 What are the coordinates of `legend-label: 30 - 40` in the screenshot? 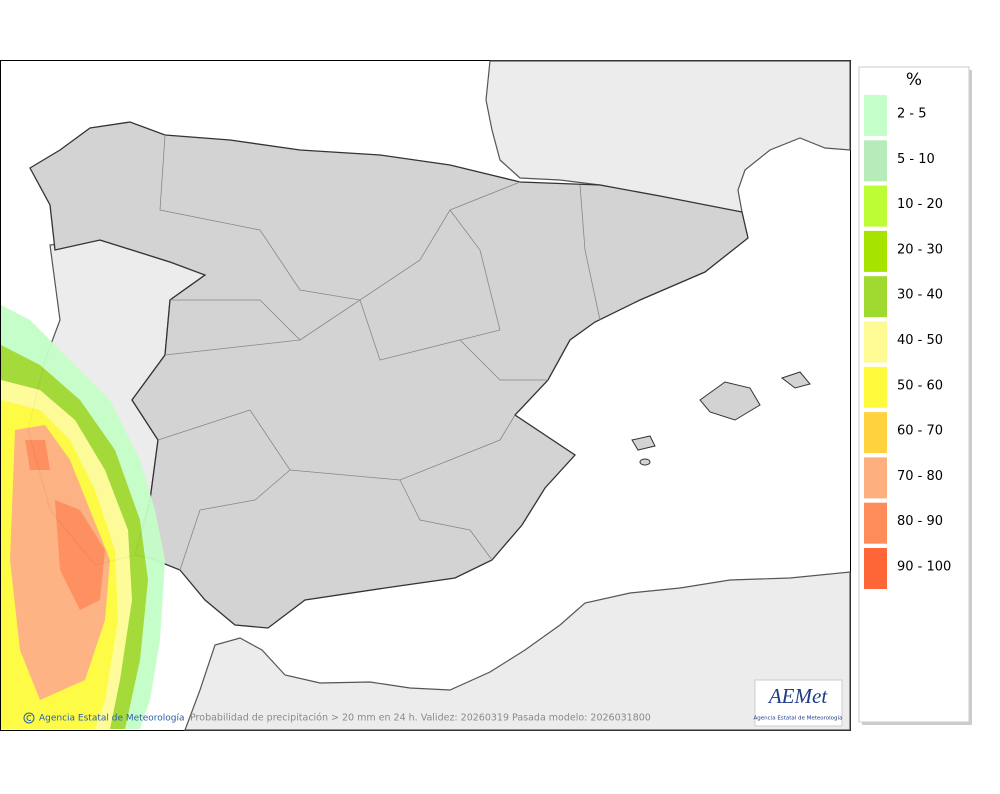 It's located at (920, 295).